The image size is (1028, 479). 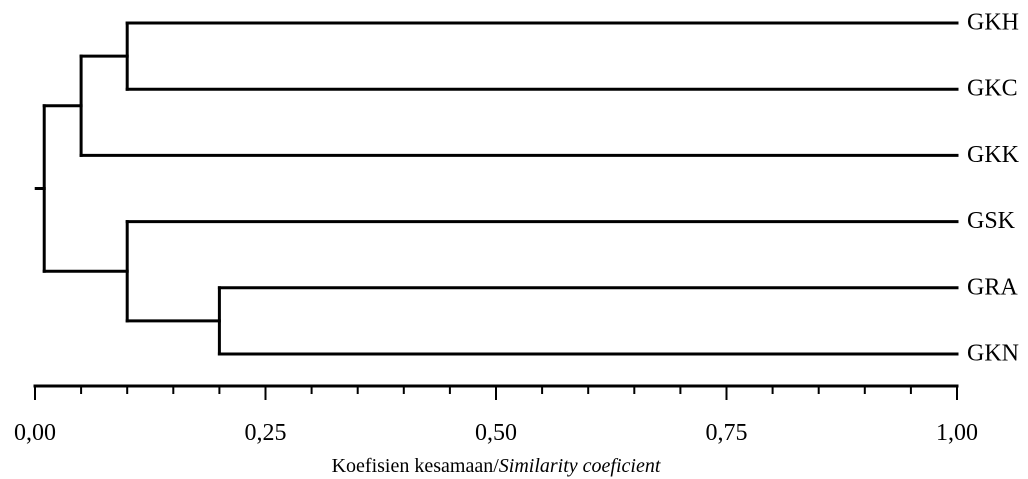 I want to click on x-axis-tick-labels: 0,00 0,25 0,50 0,75 1,00, so click(x=496, y=433).